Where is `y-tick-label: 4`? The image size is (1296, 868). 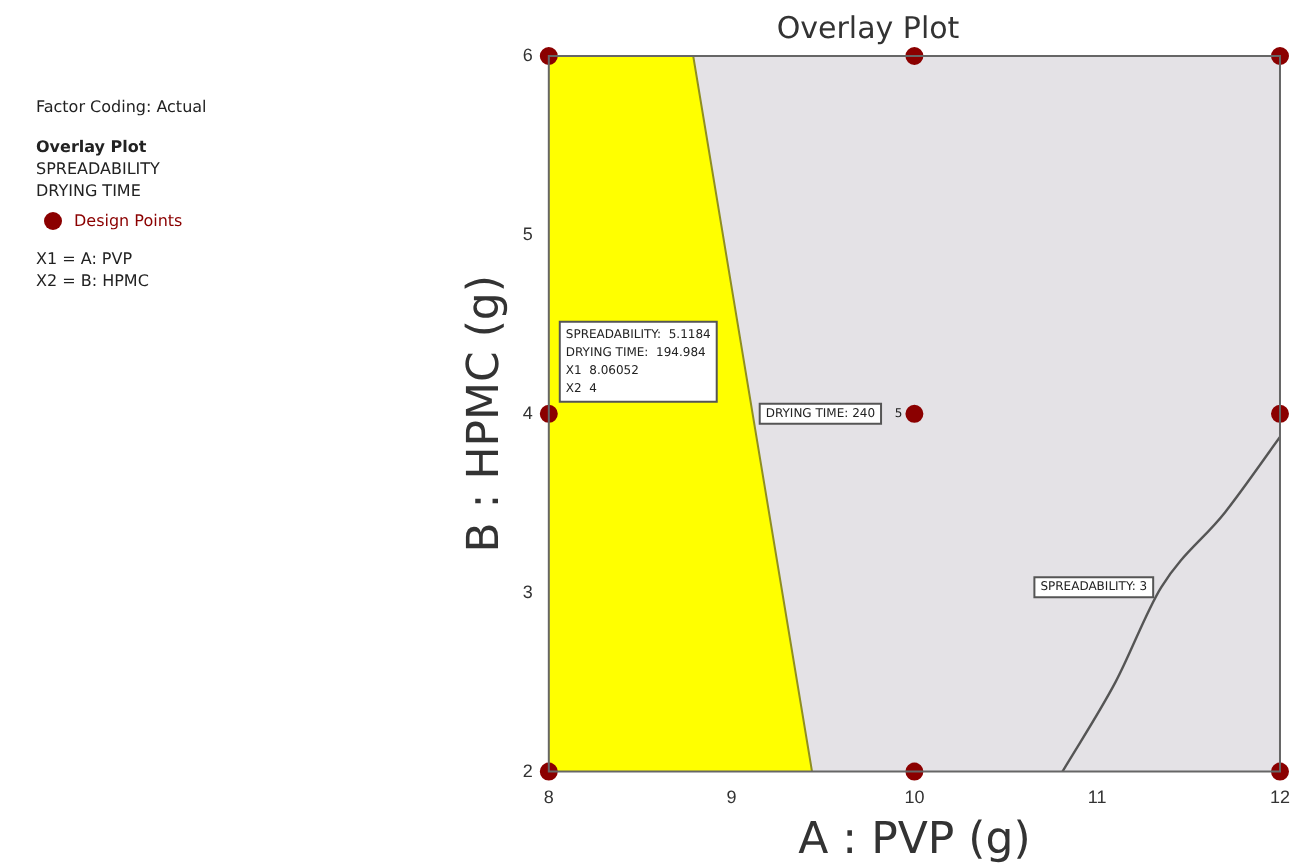
y-tick-label: 4 is located at coordinates (527, 412).